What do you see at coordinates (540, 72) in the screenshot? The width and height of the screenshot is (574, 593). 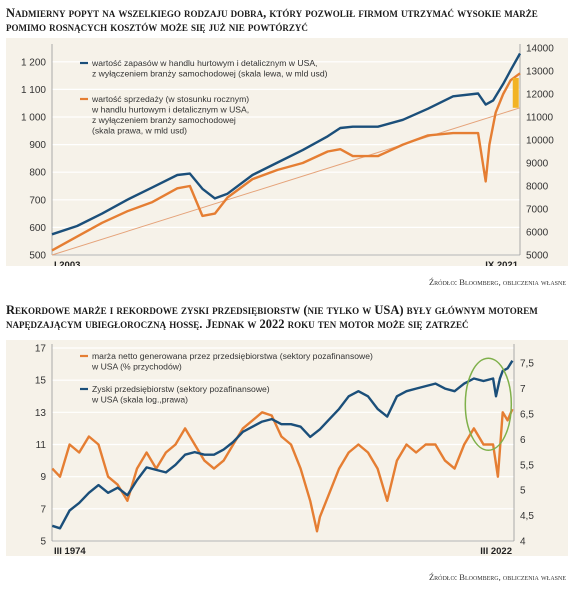 I see `chart1-right-tick-8: 13000` at bounding box center [540, 72].